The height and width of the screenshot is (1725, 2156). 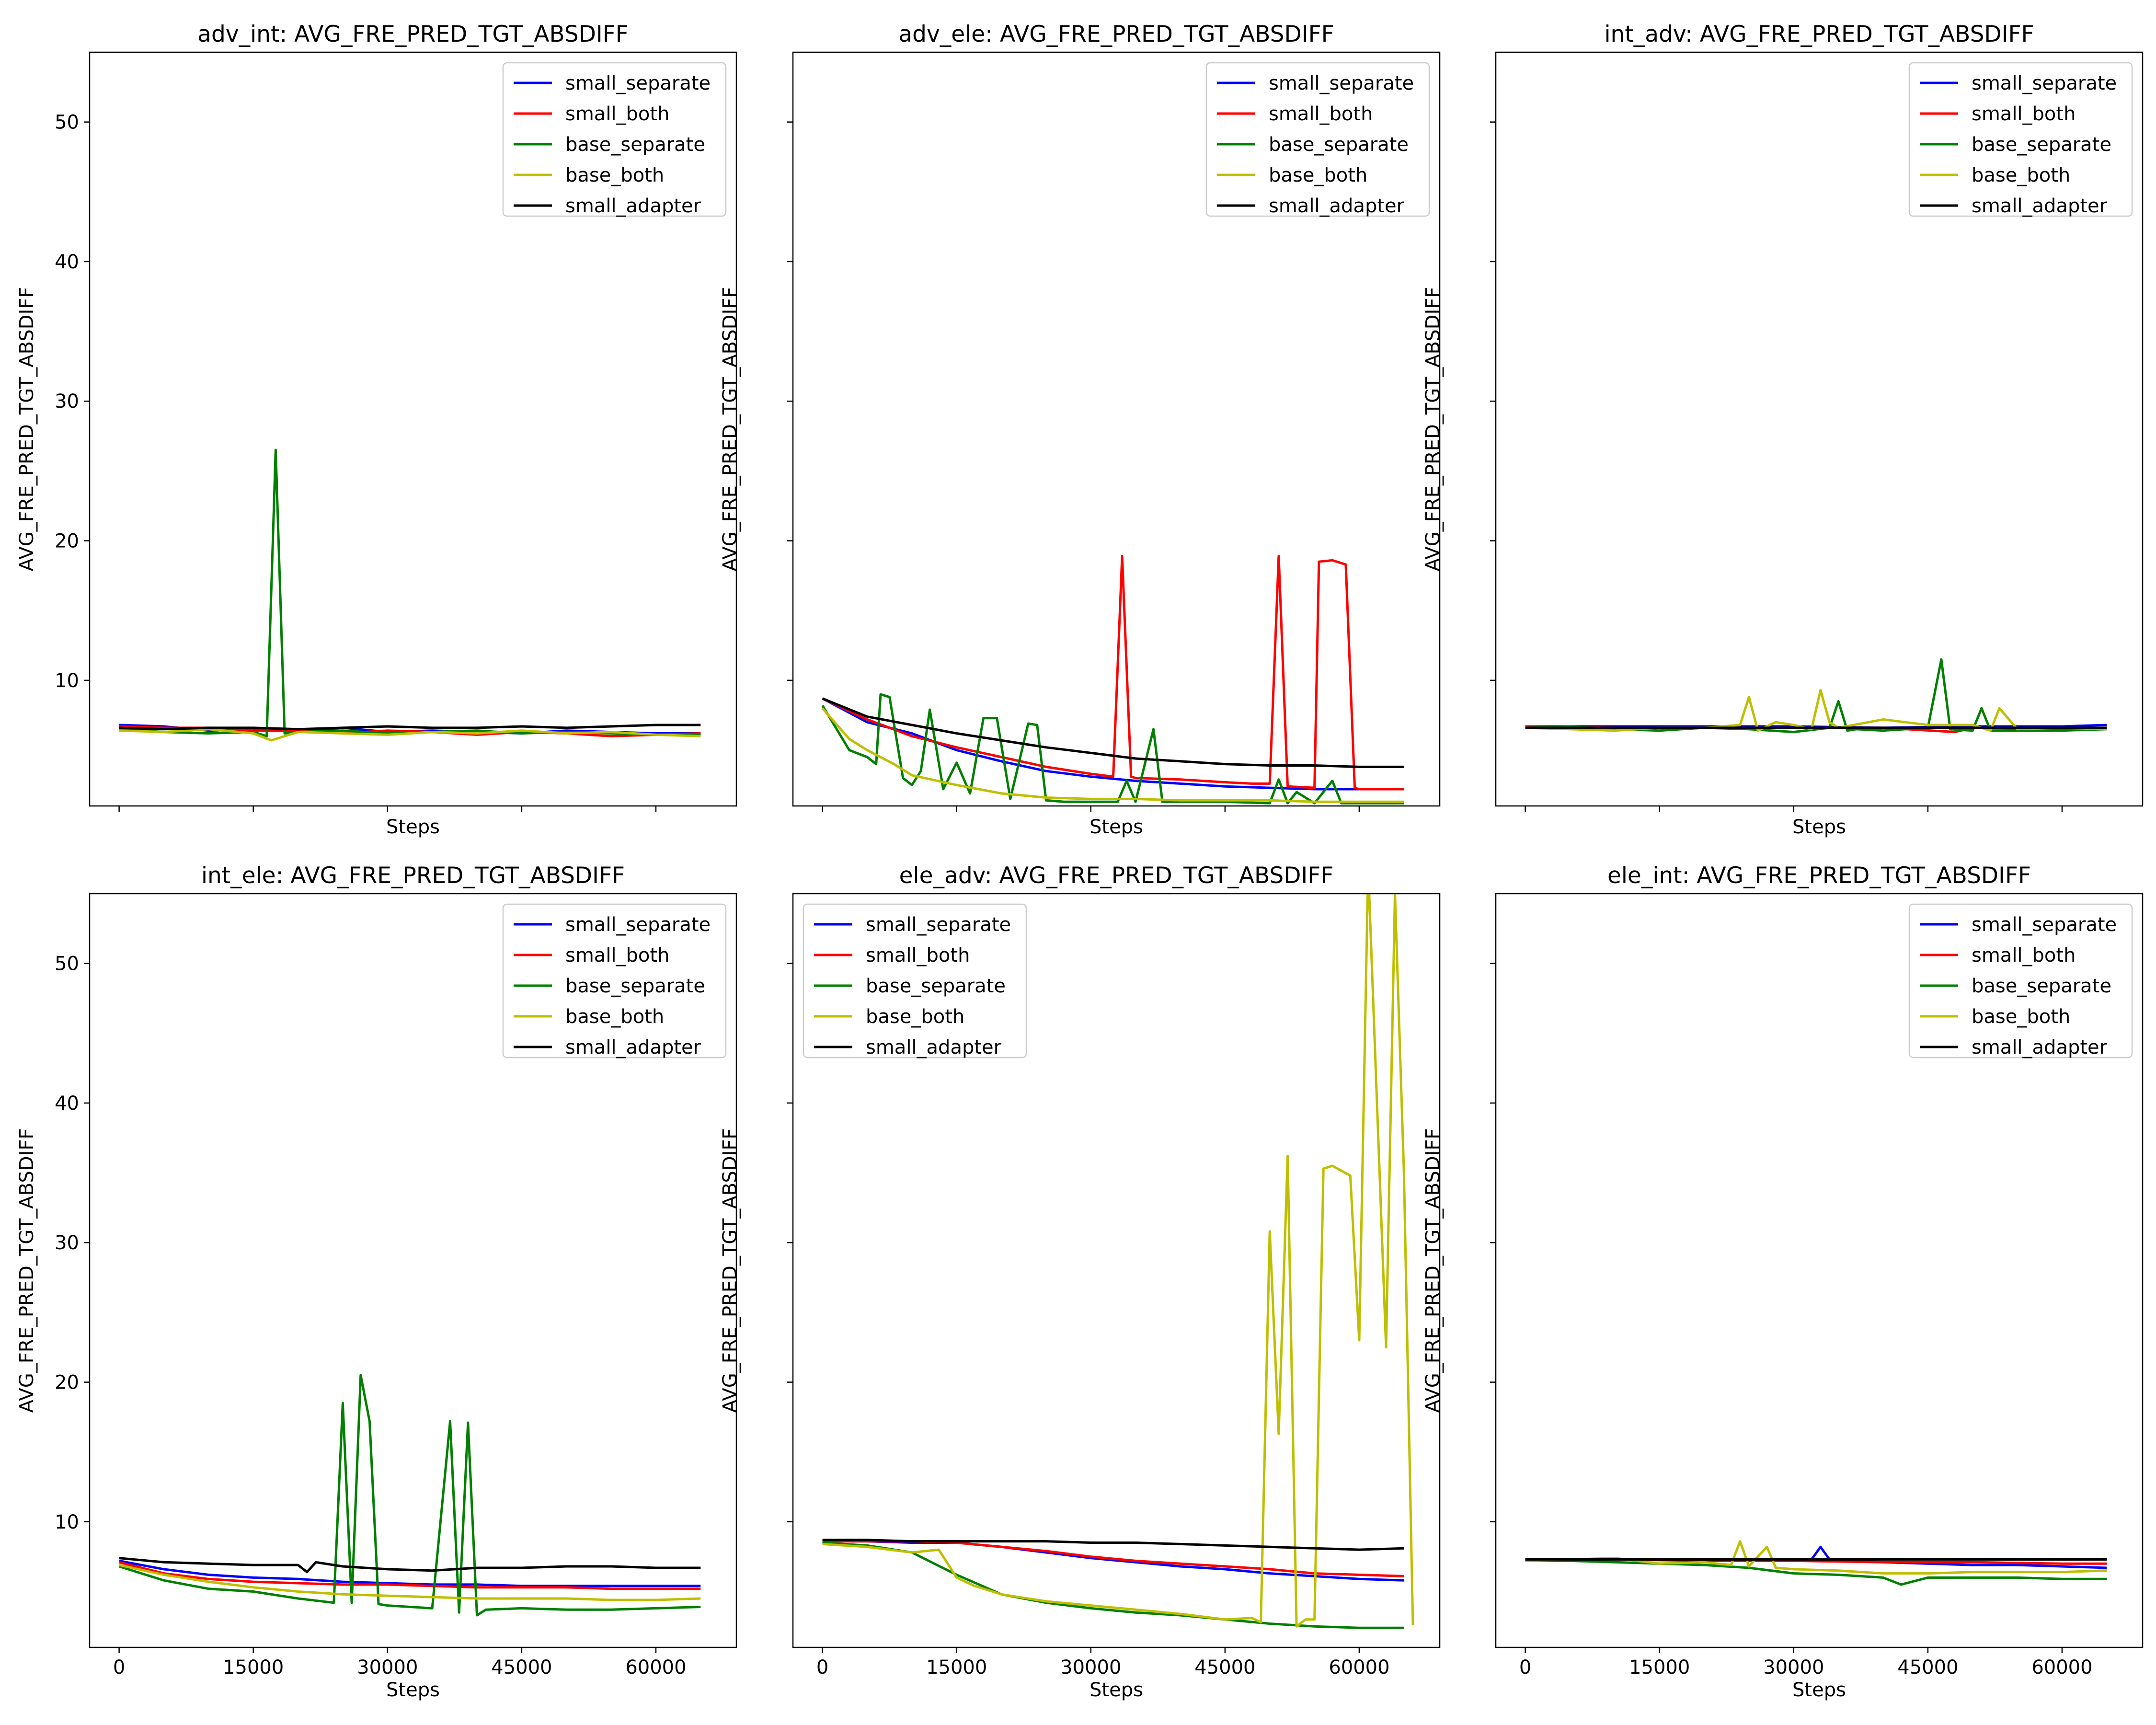 I want to click on subplot-title: int_adv: AVG_FRE_PRED_TGT_ABSDIFF, so click(x=1819, y=34).